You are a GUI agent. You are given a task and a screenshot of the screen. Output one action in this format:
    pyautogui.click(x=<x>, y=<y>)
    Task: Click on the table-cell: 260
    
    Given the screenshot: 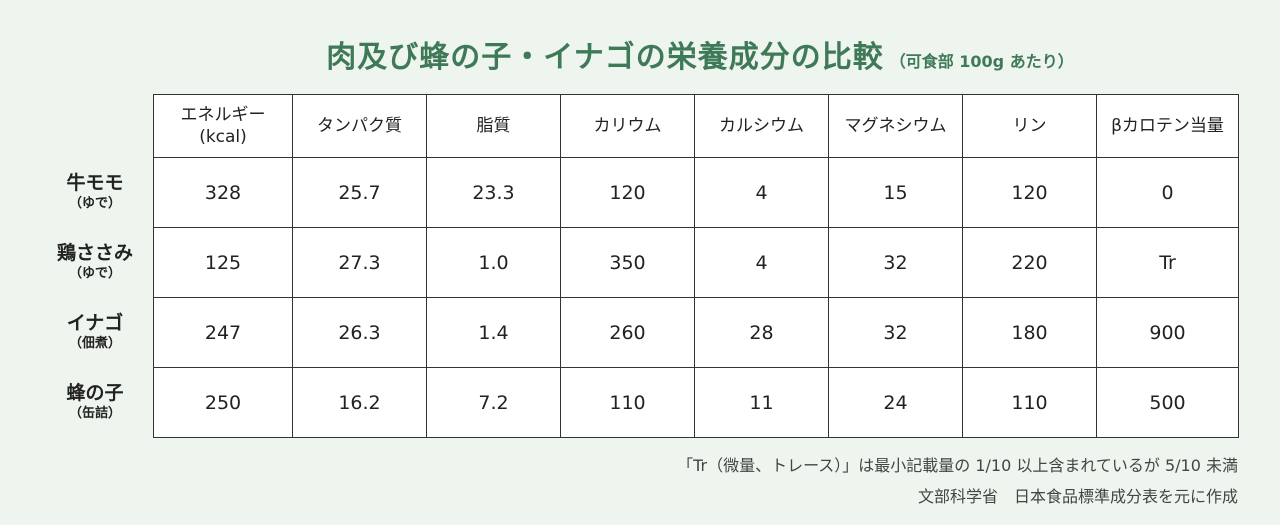 What is the action you would take?
    pyautogui.click(x=627, y=332)
    